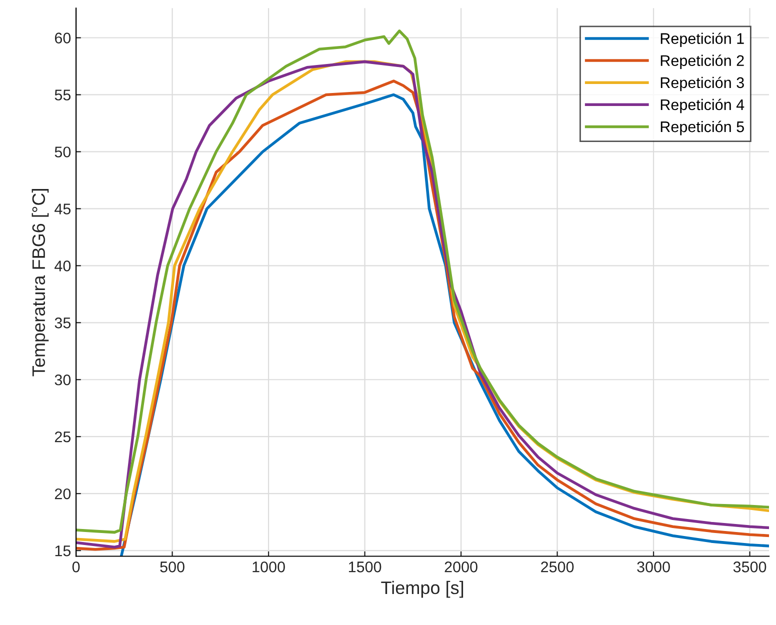 This screenshot has width=776, height=625. What do you see at coordinates (40, 282) in the screenshot?
I see `y-axis-title: Temperatura FBG6 [°C]` at bounding box center [40, 282].